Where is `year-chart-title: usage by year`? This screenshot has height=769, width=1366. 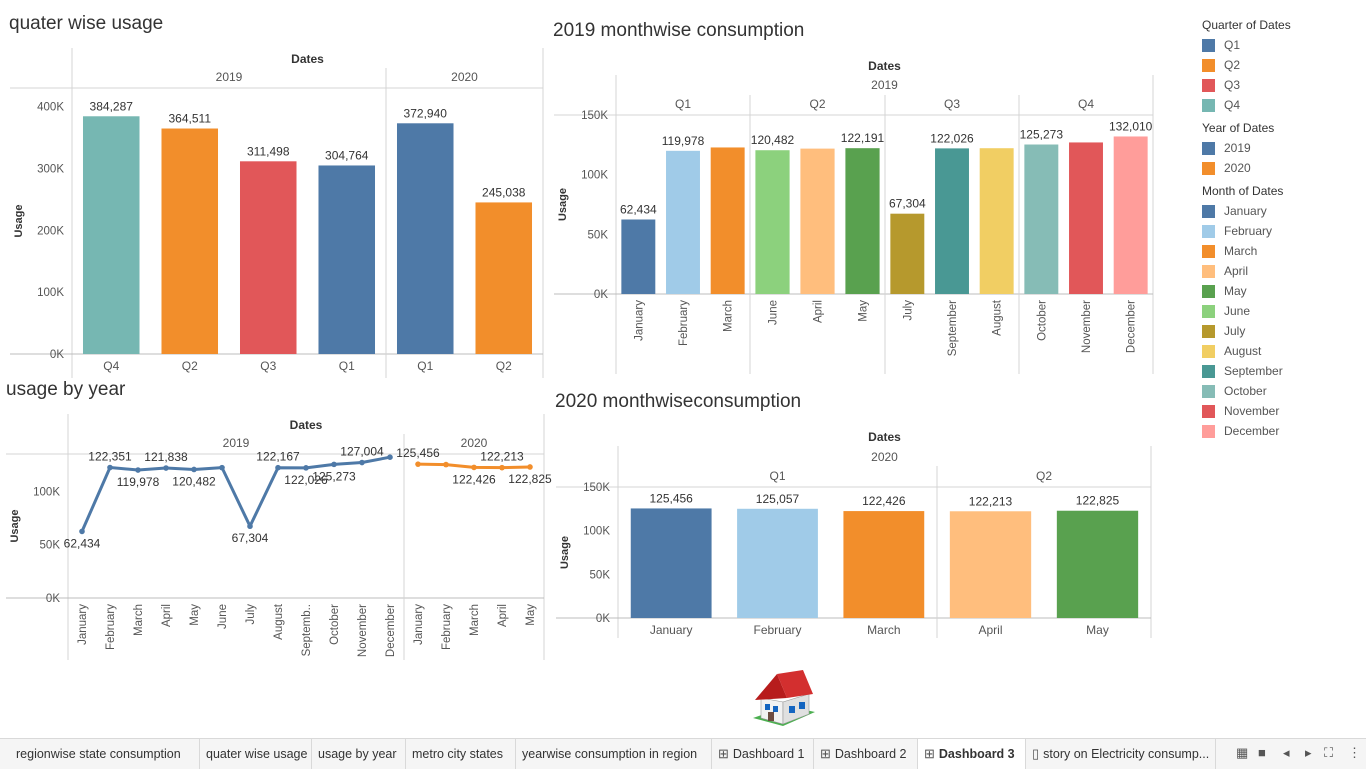 year-chart-title: usage by year is located at coordinates (66, 389).